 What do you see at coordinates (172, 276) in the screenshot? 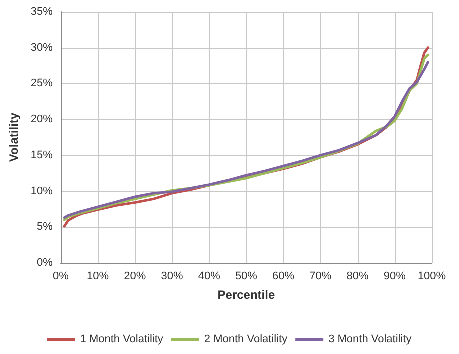
I see `x-tick-label: 30%` at bounding box center [172, 276].